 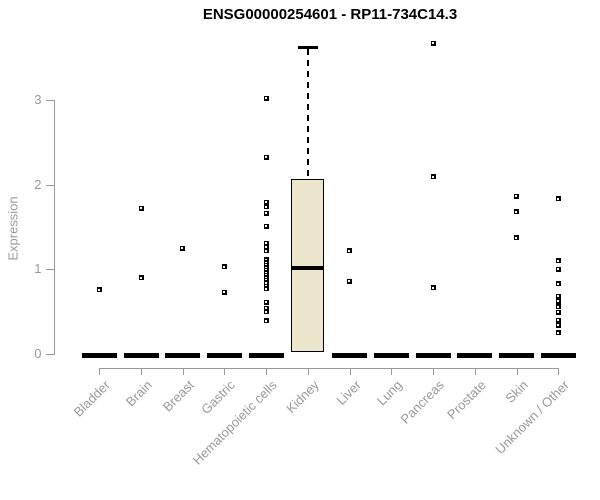 I want to click on x-axis-line, so click(x=329, y=369).